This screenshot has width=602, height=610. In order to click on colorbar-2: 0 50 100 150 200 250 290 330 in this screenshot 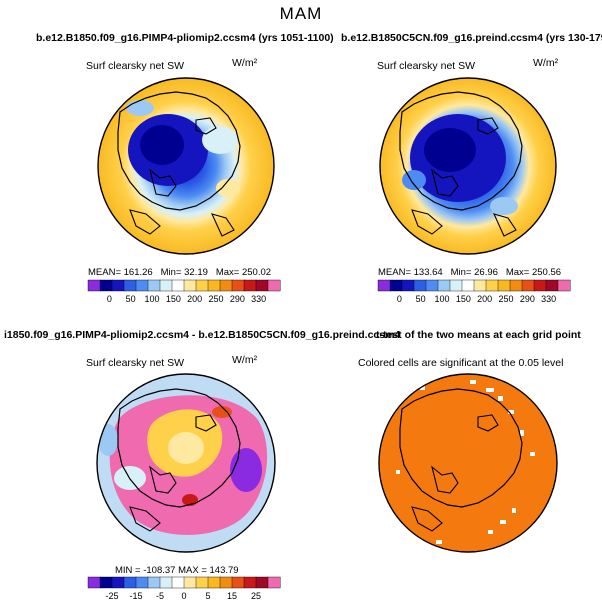, I will do `click(474, 291)`.